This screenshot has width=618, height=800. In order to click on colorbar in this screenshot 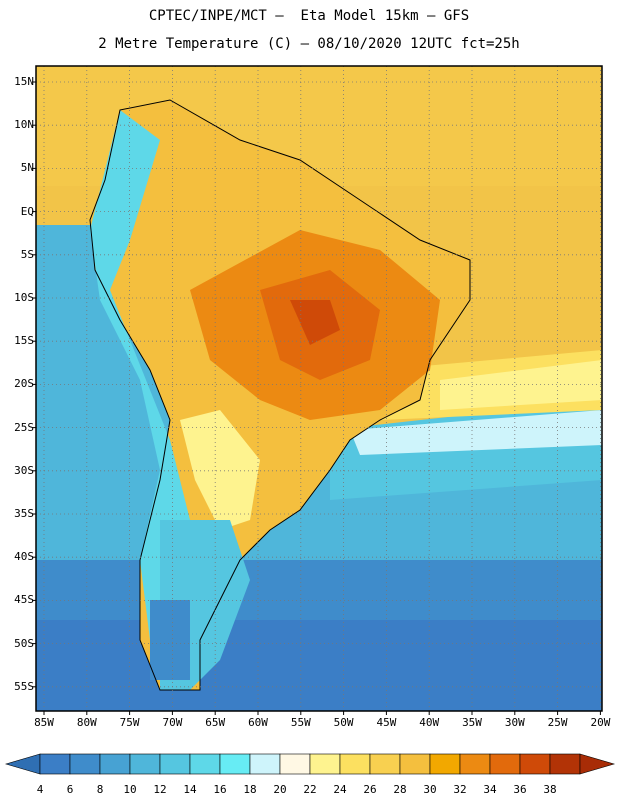, I will do `click(310, 764)`.